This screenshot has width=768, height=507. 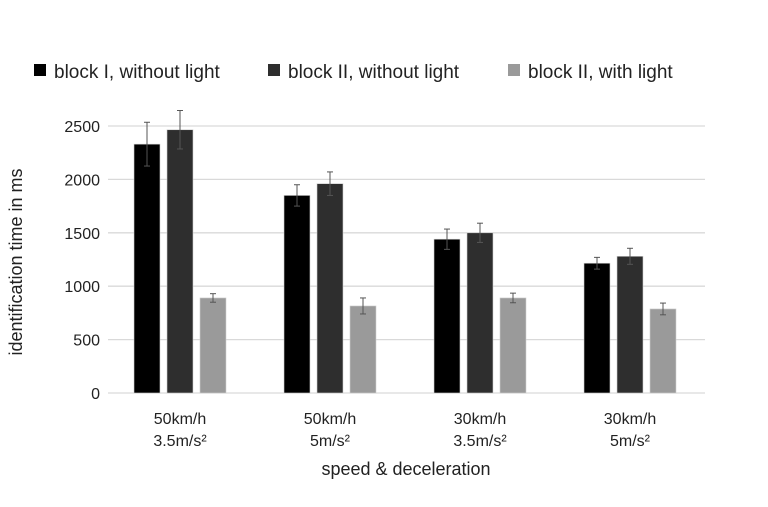 I want to click on x-axis-label: speed & deceleration, so click(x=405, y=469).